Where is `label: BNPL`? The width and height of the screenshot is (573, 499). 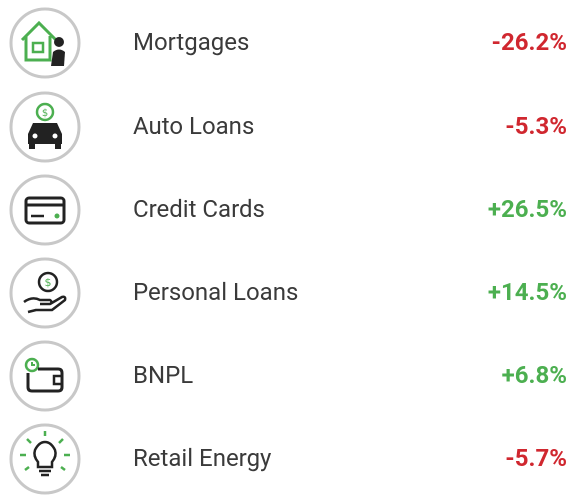 label: BNPL is located at coordinates (163, 375).